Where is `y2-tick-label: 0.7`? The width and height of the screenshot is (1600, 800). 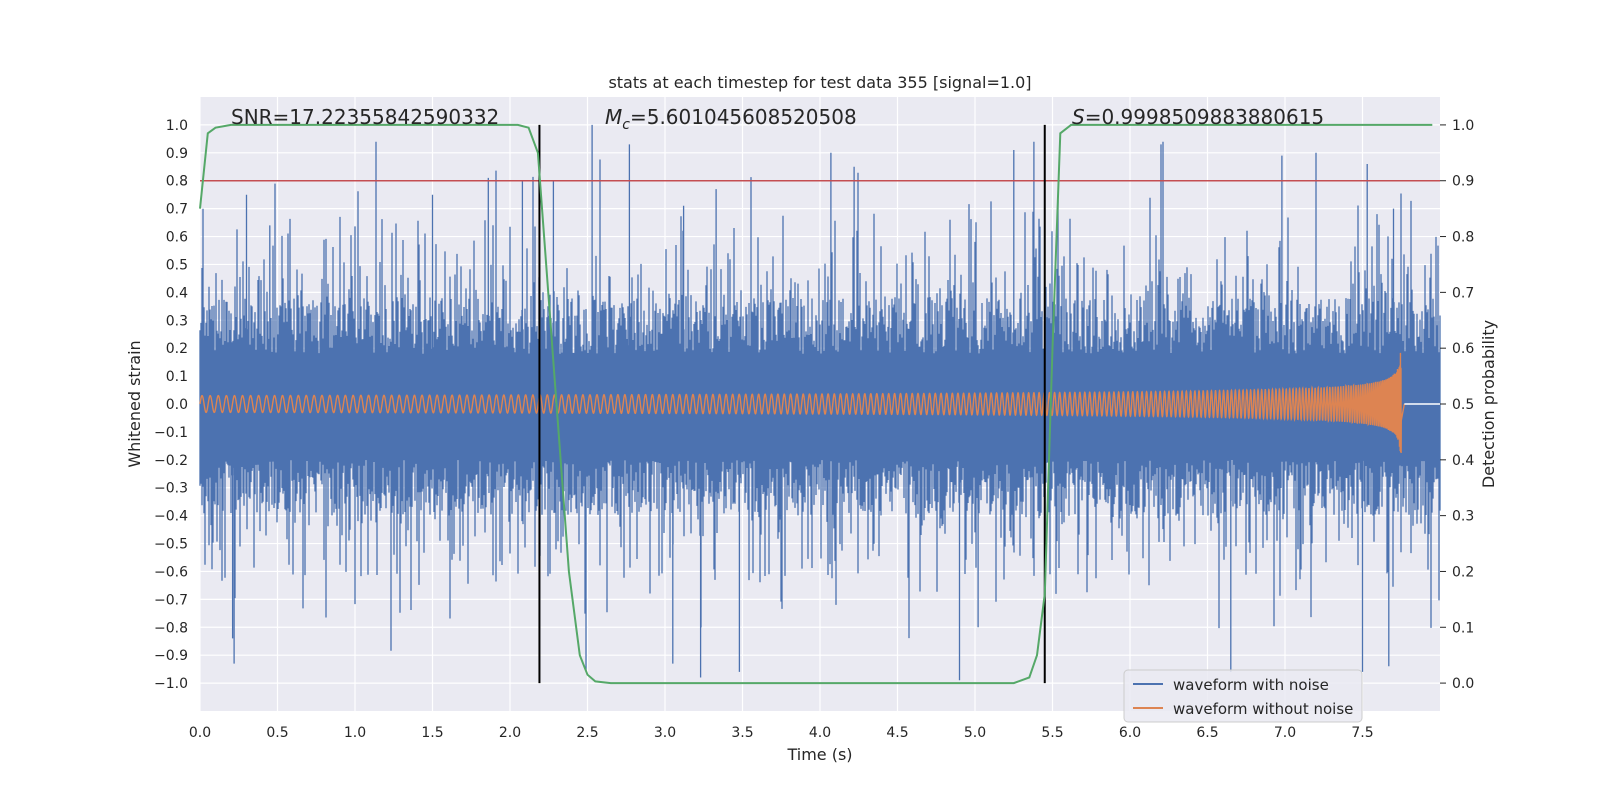
y2-tick-label: 0.7 is located at coordinates (1463, 293).